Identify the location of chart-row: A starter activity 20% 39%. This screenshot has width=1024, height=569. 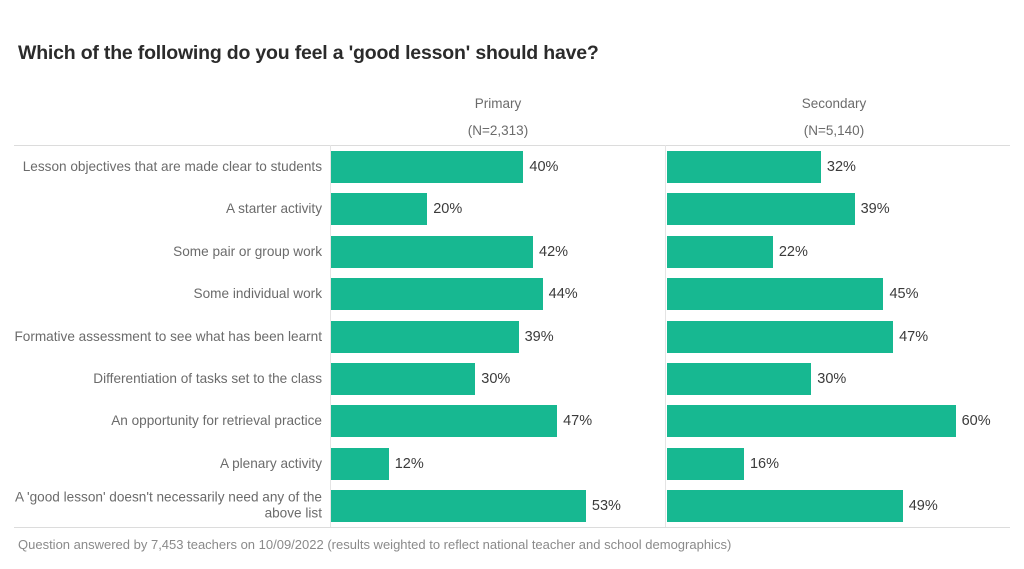
(512, 209).